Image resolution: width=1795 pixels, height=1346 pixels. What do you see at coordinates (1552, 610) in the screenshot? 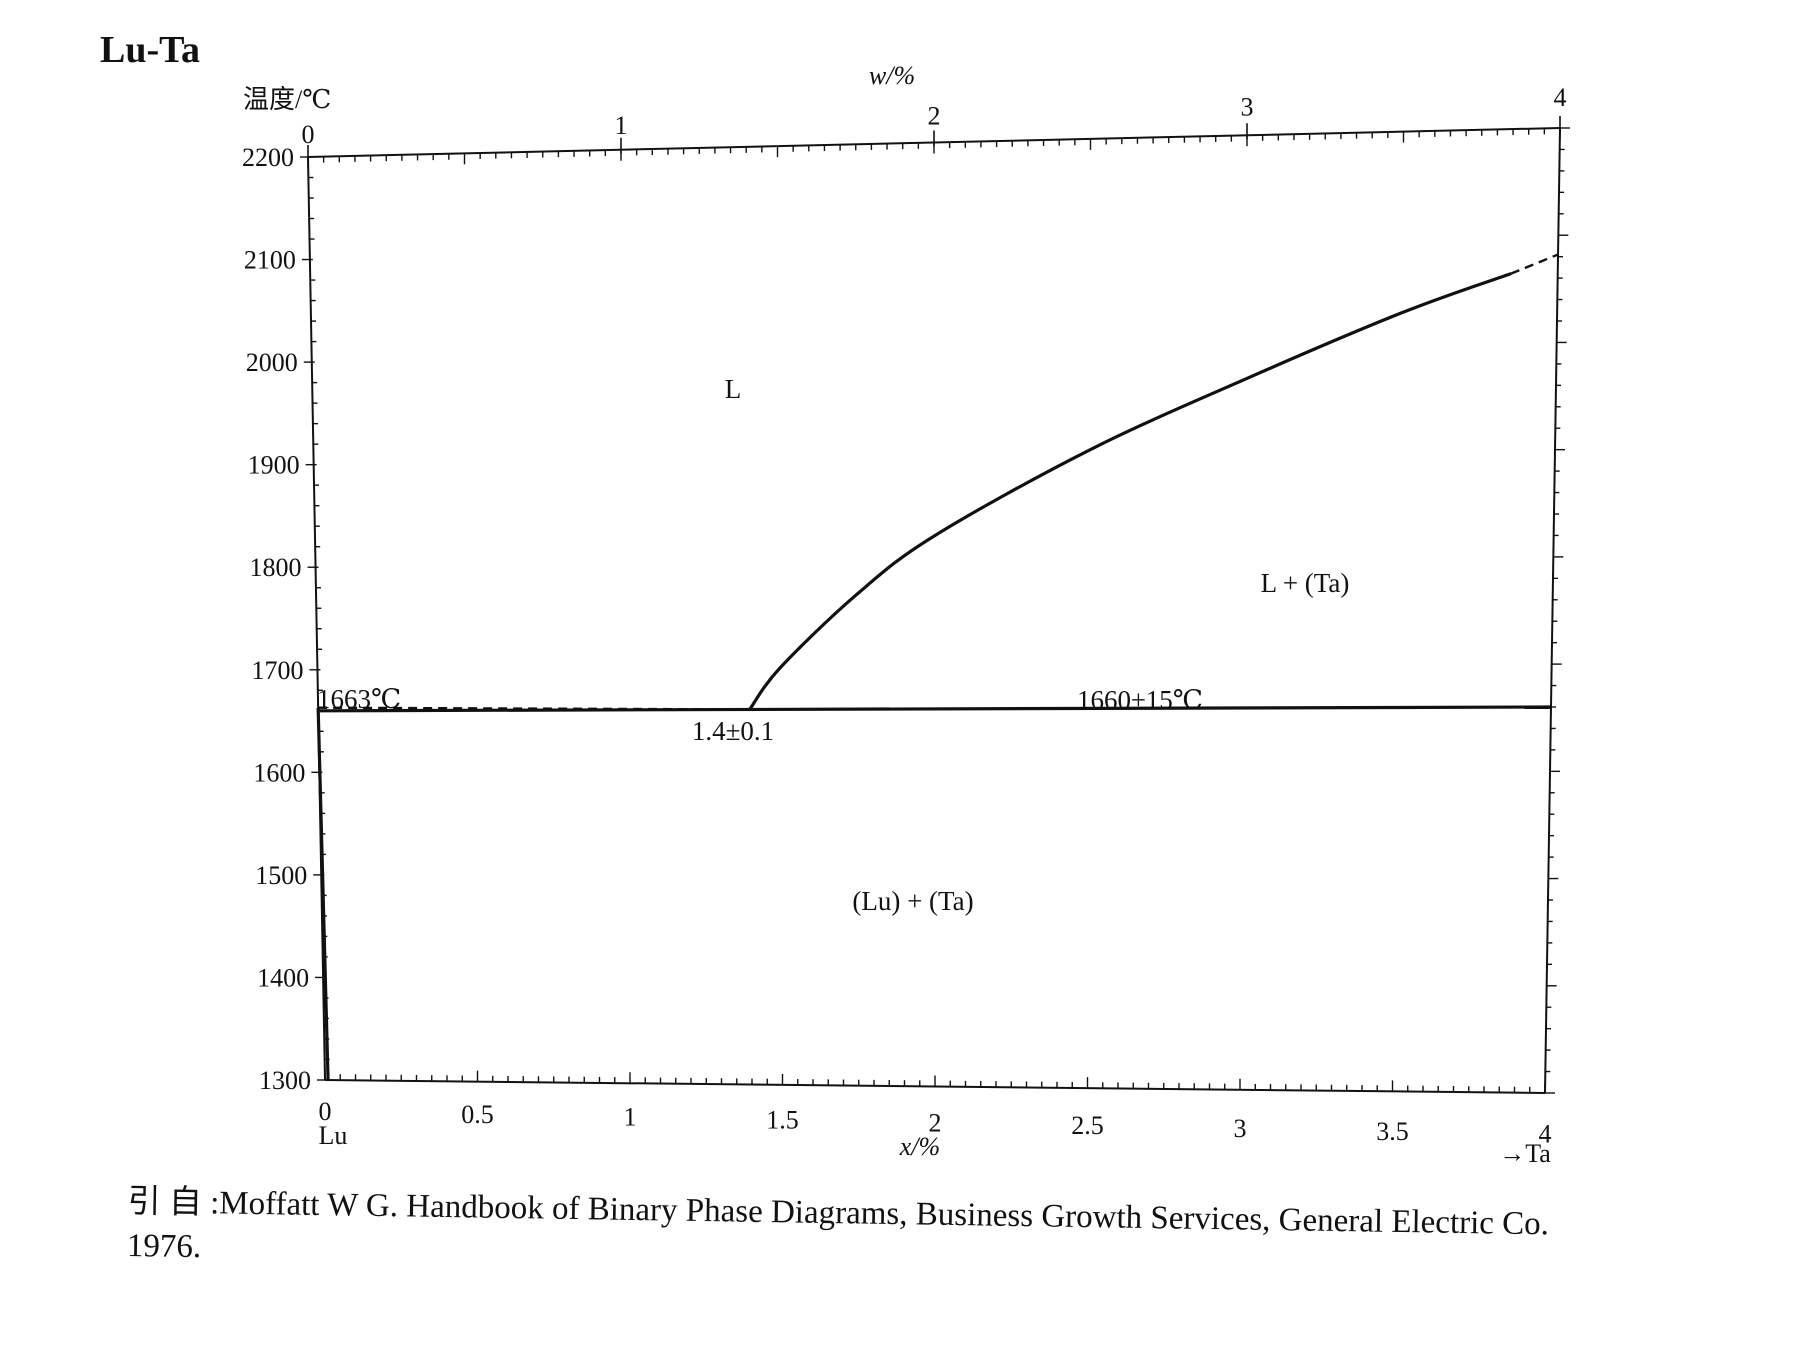
I see `frame-right` at bounding box center [1552, 610].